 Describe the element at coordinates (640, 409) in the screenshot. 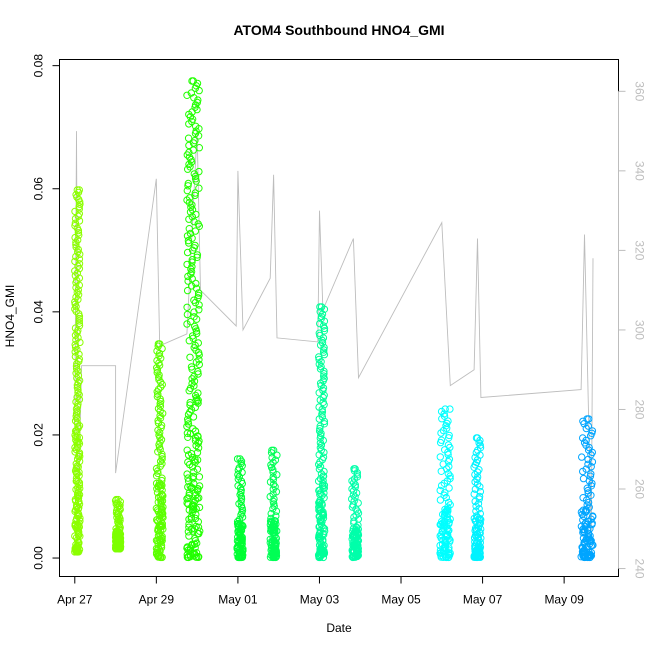

I see `y2-tick-label: 280` at that location.